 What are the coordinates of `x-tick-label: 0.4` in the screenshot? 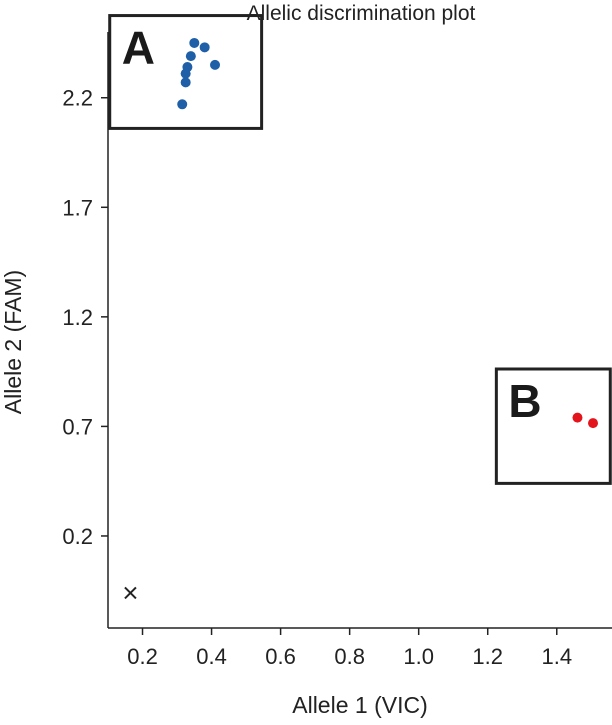 It's located at (211, 656).